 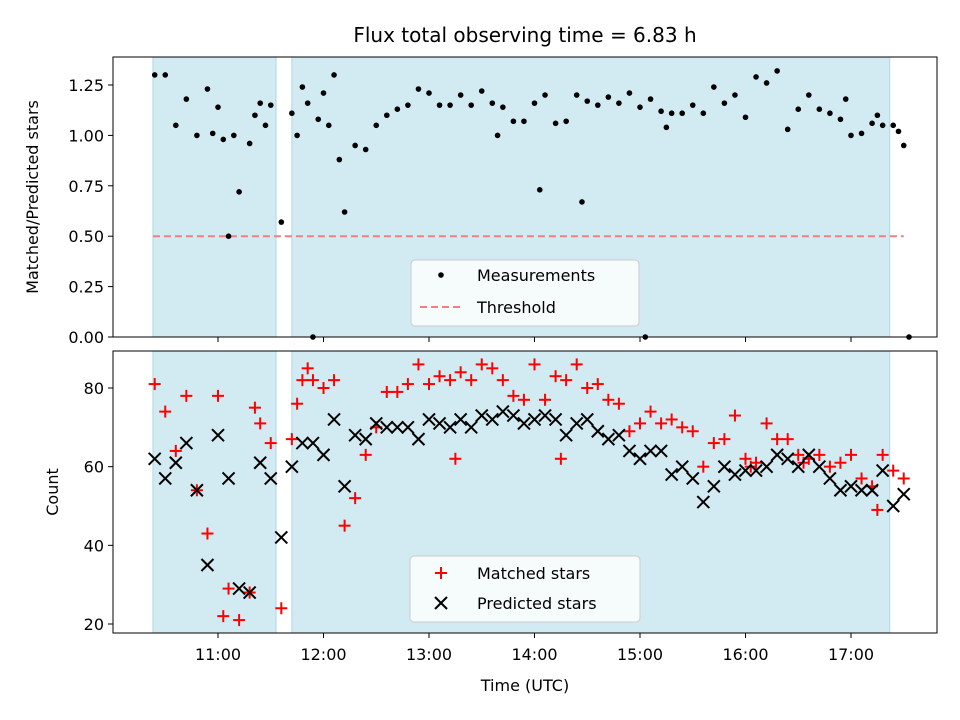 I want to click on top-y-tick-label: 0.00, so click(x=86, y=337).